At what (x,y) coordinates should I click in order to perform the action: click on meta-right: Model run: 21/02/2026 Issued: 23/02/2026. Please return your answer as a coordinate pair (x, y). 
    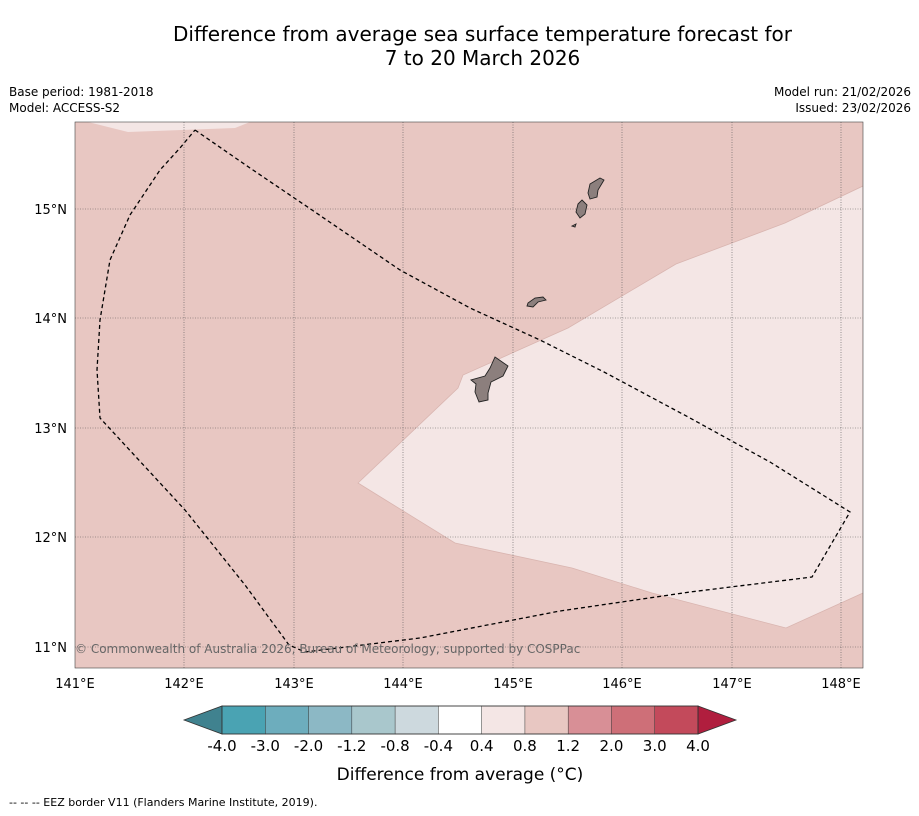
    Looking at the image, I should click on (842, 100).